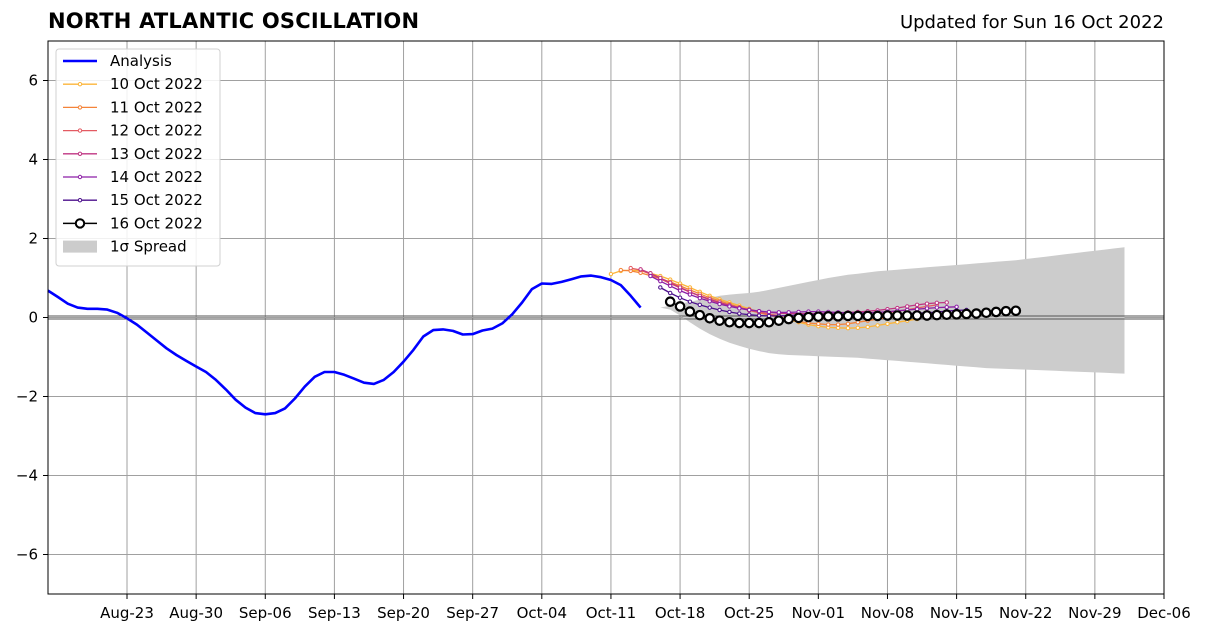 The width and height of the screenshot is (1206, 633). I want to click on x-tick-label: Oct-18, so click(680, 613).